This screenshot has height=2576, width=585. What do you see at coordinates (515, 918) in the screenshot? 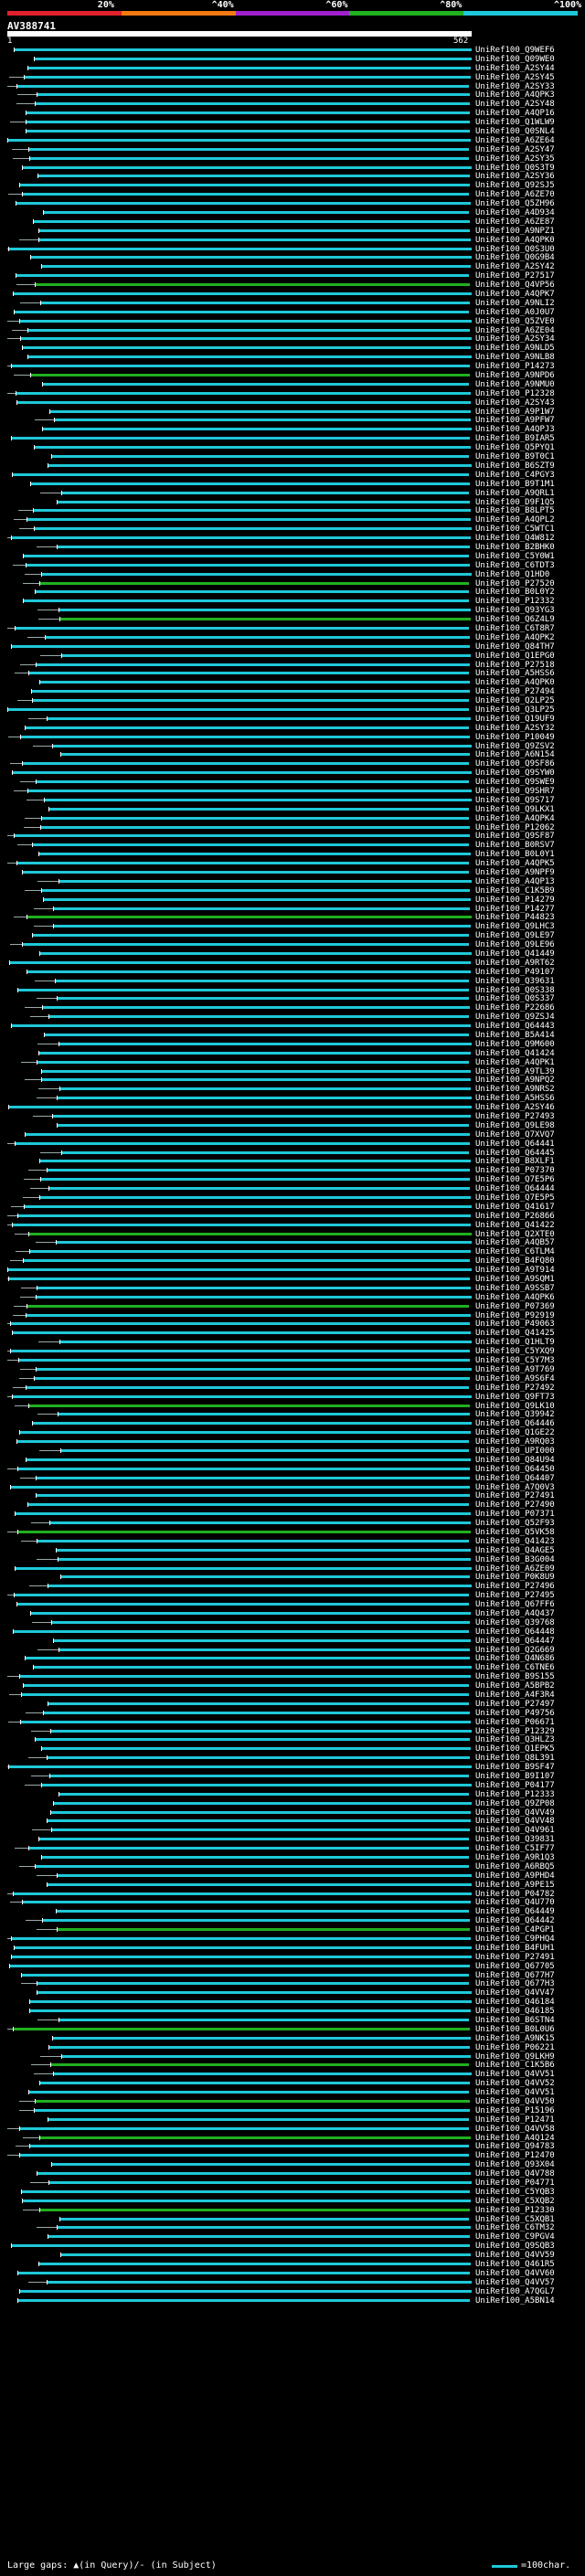
I see `hit-label: UniRef100_P44823` at bounding box center [515, 918].